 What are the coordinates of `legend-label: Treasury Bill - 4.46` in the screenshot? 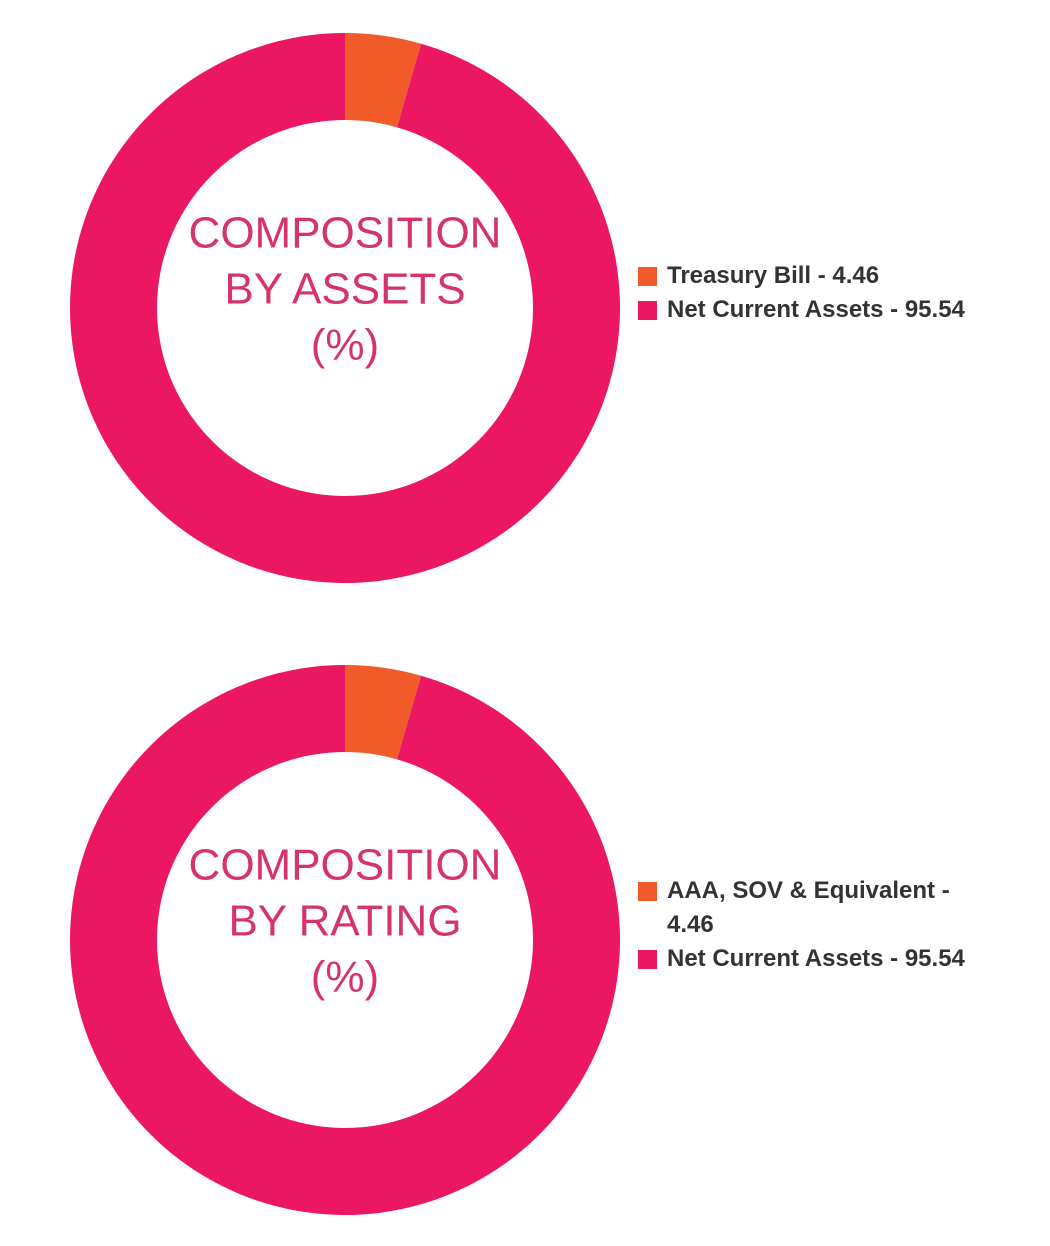 It's located at (773, 275).